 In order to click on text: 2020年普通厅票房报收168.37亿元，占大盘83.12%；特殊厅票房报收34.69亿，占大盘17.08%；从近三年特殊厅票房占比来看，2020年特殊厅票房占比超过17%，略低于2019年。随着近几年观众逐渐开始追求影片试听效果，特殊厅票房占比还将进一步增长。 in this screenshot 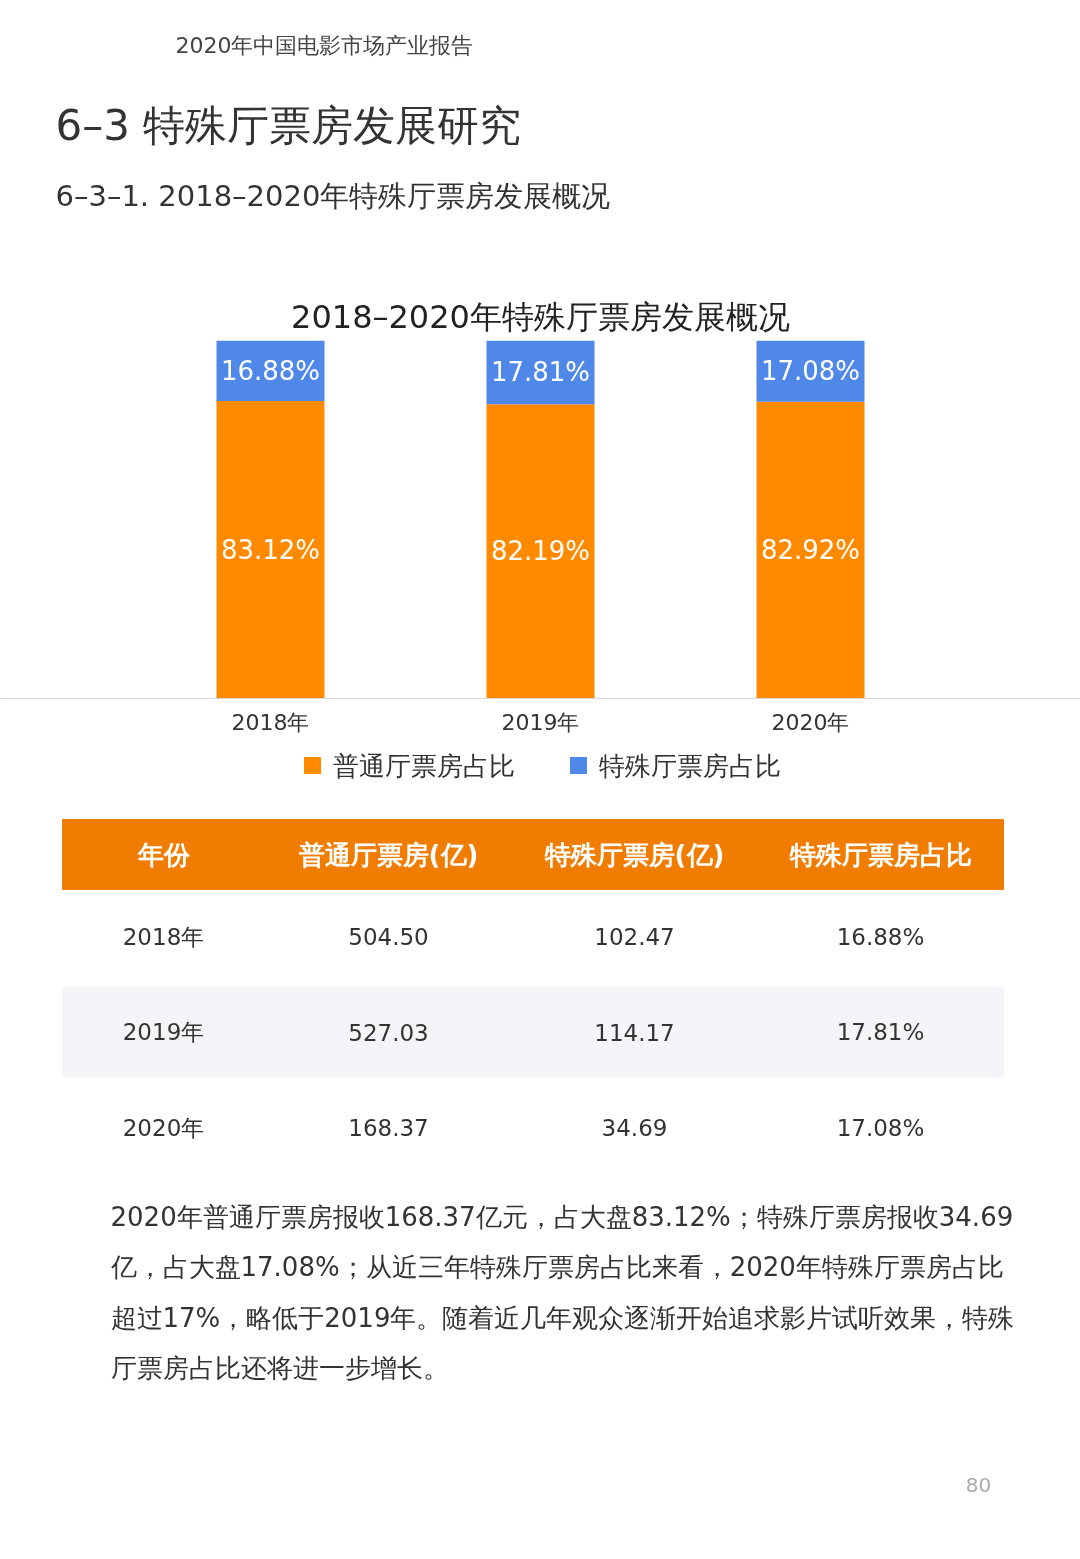, I will do `click(562, 1292)`.